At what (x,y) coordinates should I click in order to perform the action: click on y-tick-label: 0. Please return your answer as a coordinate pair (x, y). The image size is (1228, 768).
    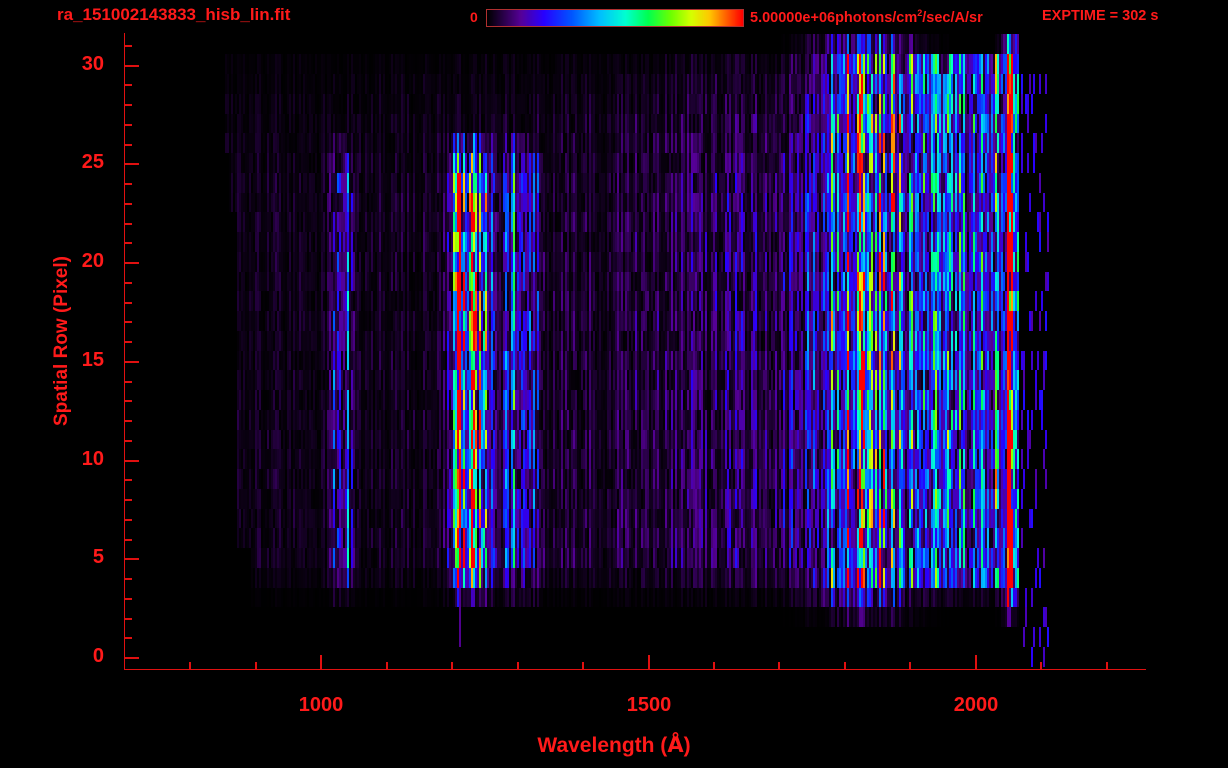
    Looking at the image, I should click on (98, 656).